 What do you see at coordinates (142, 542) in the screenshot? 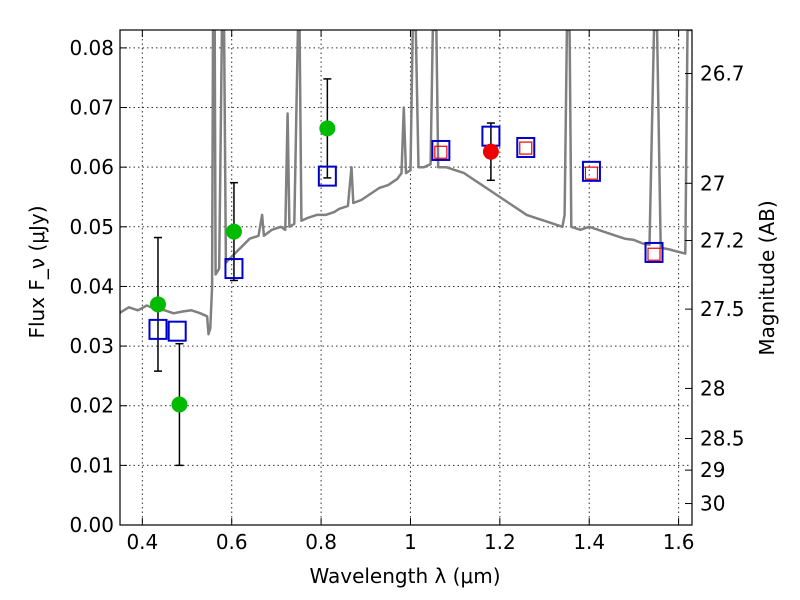
I see `x-tick-label: 0.4` at bounding box center [142, 542].